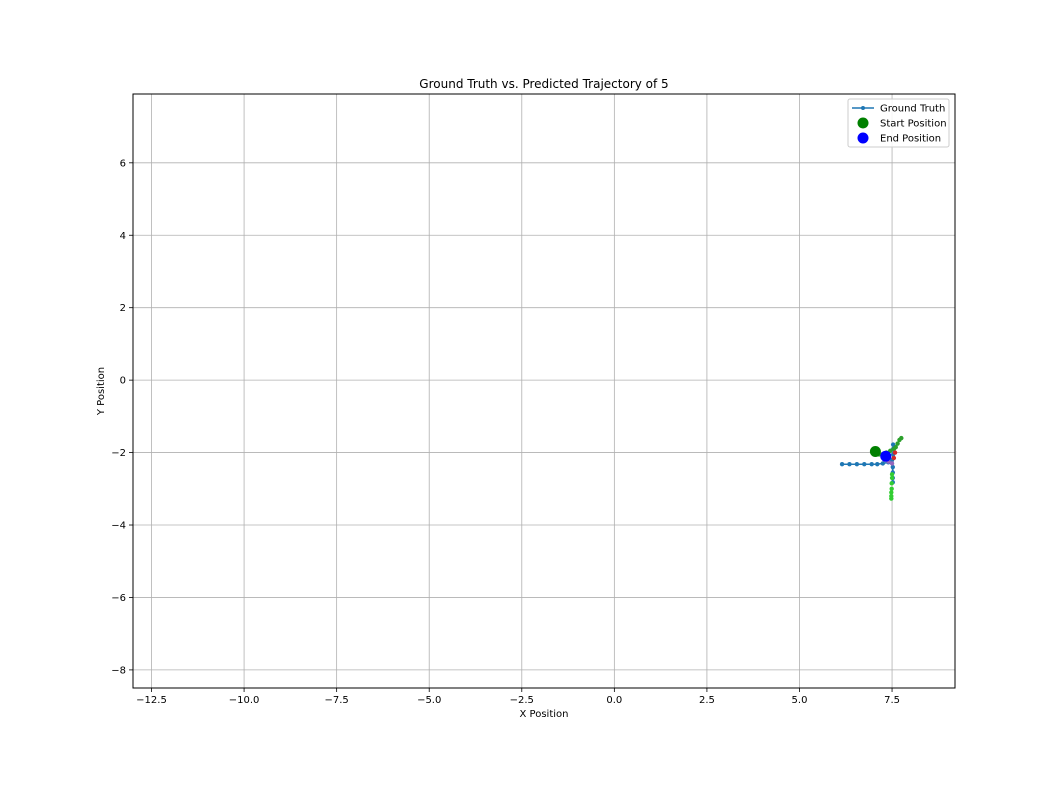 The height and width of the screenshot is (786, 1061). Describe the element at coordinates (118, 598) in the screenshot. I see `y-tick-label: −6` at that location.